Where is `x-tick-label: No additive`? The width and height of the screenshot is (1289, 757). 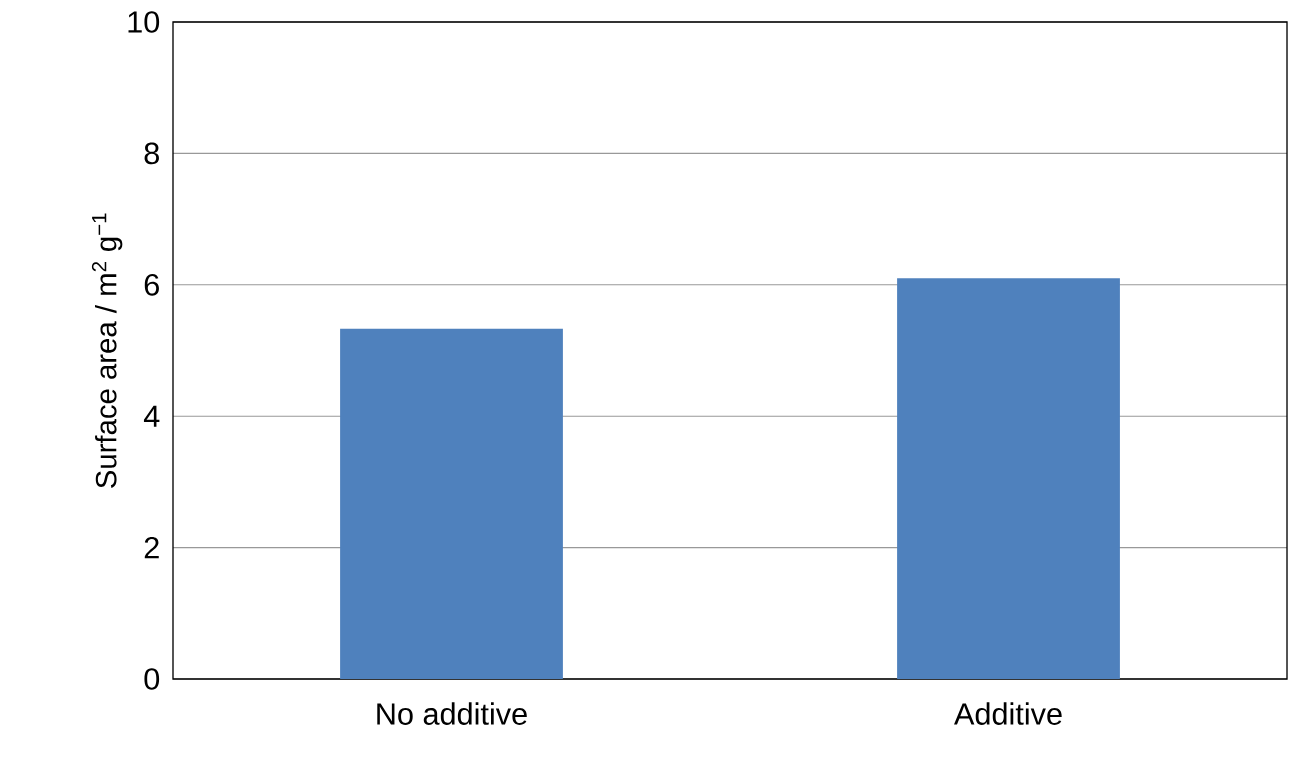 x-tick-label: No additive is located at coordinates (452, 713).